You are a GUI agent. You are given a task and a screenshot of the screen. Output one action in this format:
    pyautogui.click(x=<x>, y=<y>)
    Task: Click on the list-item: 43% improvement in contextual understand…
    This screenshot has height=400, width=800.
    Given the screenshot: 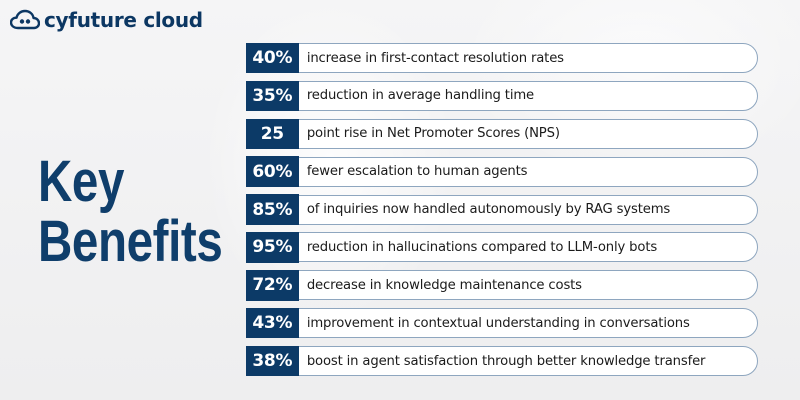 What is the action you would take?
    pyautogui.click(x=501, y=323)
    